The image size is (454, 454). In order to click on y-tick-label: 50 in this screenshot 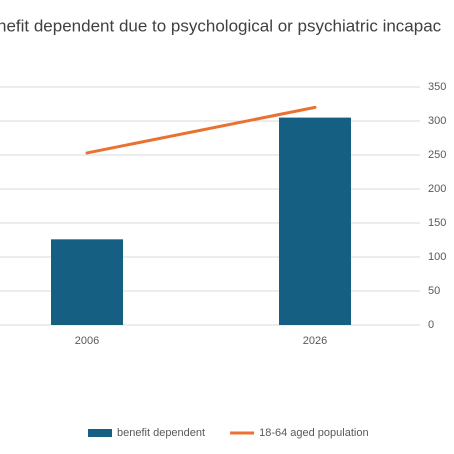, I will do `click(434, 291)`.